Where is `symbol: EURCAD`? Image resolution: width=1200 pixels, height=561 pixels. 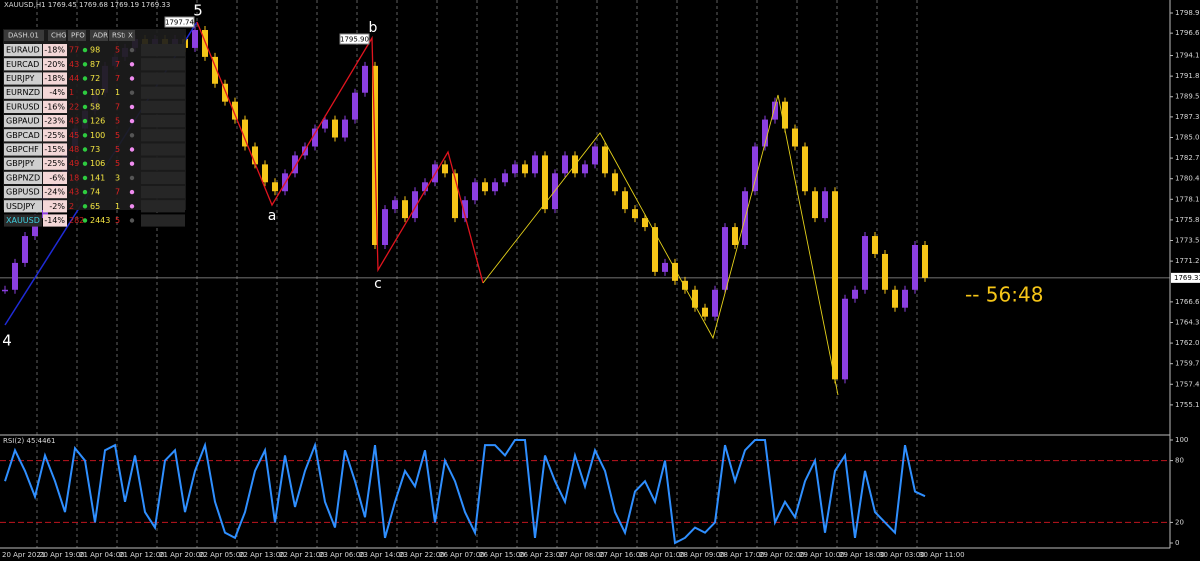 symbol: EURCAD is located at coordinates (22, 64).